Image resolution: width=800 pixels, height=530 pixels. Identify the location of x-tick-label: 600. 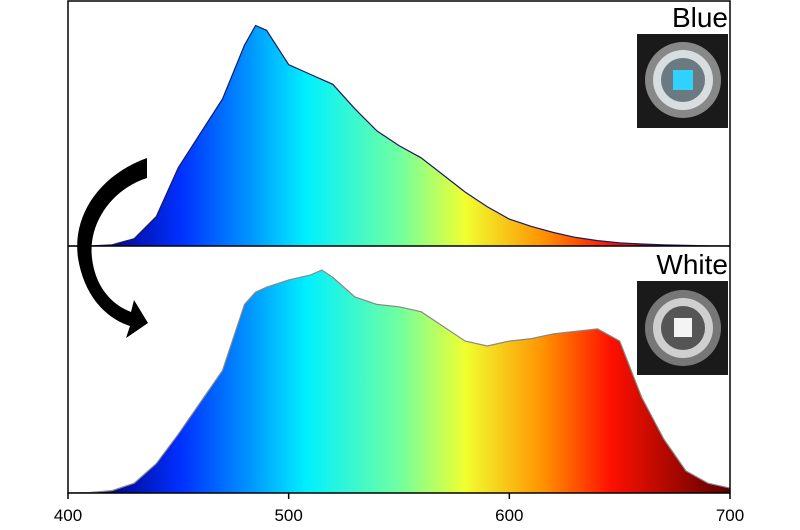
(509, 515).